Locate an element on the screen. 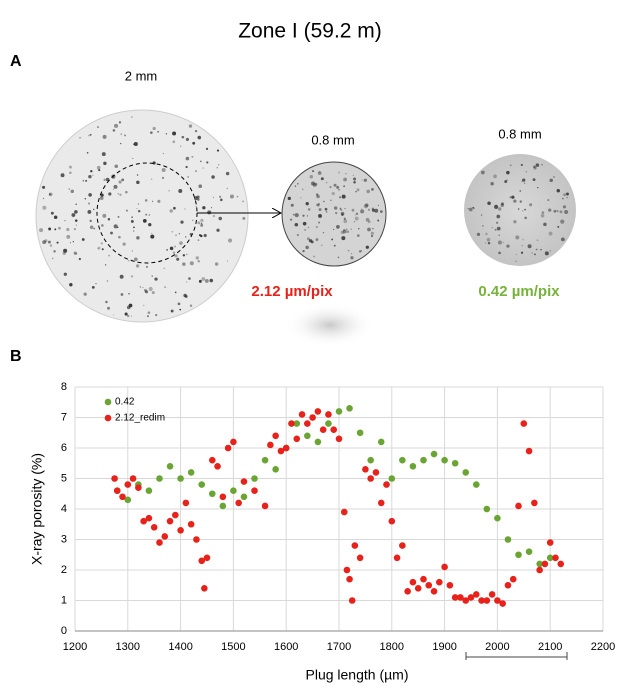 Image resolution: width=618 pixels, height=689 pixels. panel-label: A is located at coordinates (16, 61).